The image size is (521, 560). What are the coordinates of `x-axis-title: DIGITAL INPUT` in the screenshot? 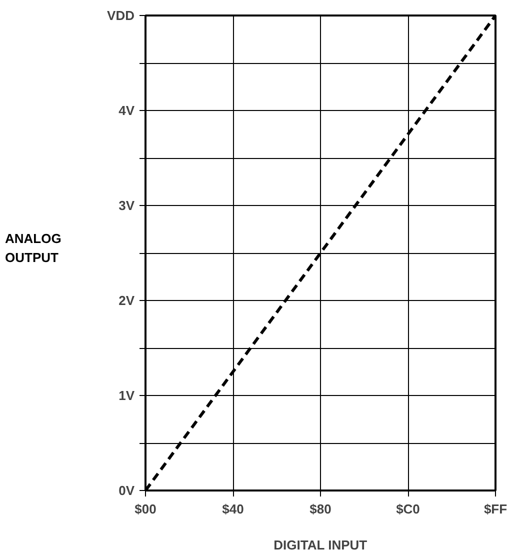 It's located at (321, 545).